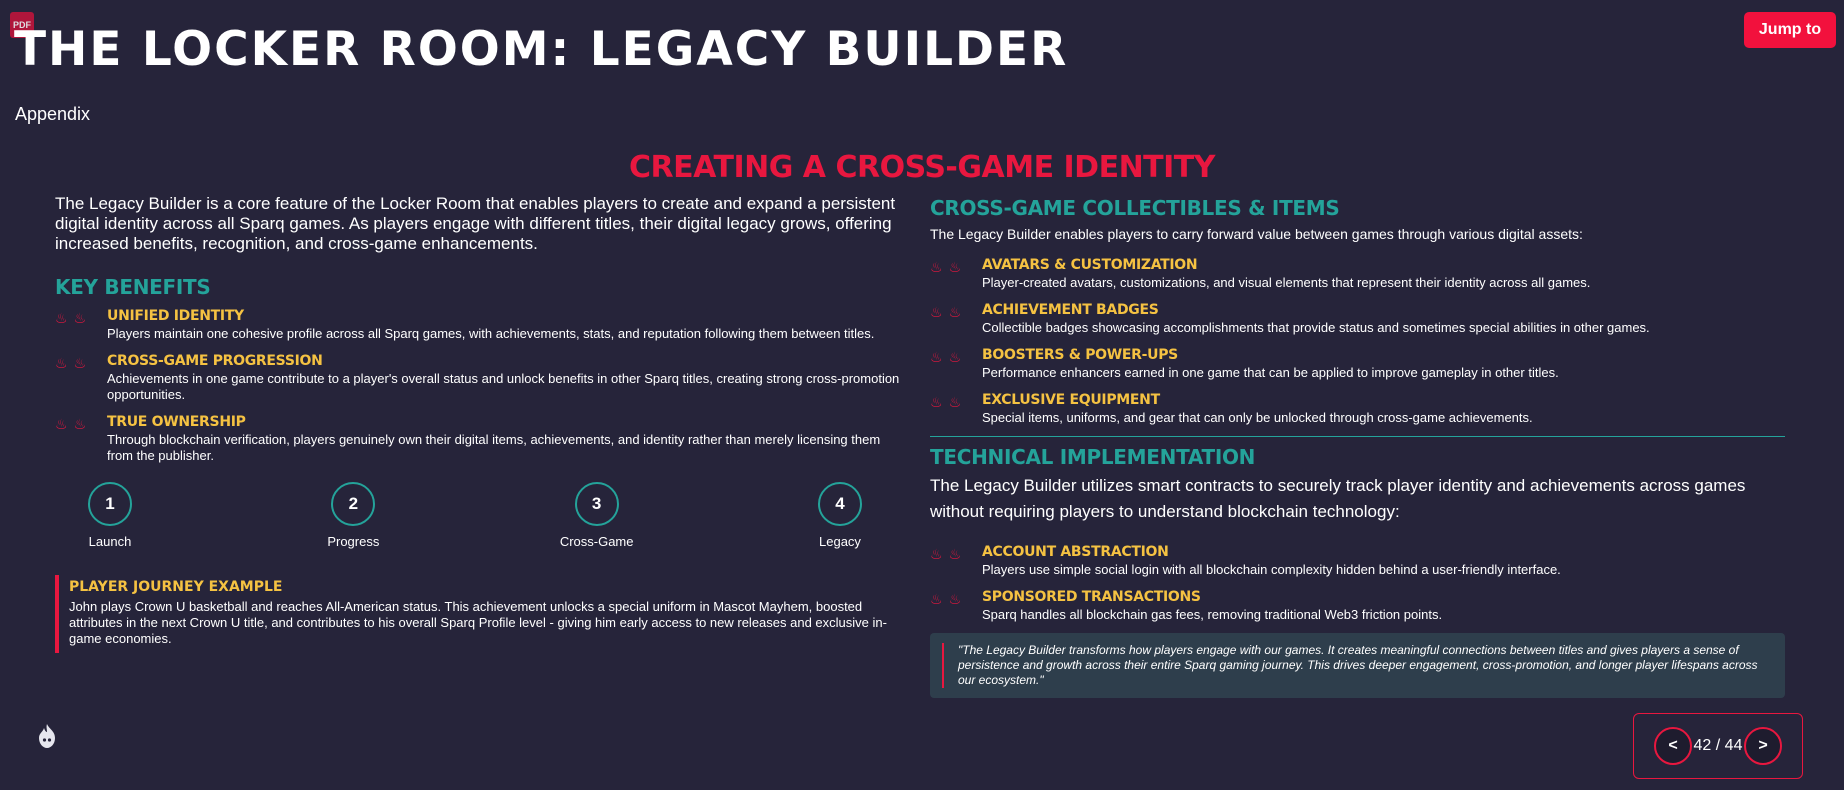 The width and height of the screenshot is (1844, 790). What do you see at coordinates (353, 504) in the screenshot?
I see `step-circle: 2` at bounding box center [353, 504].